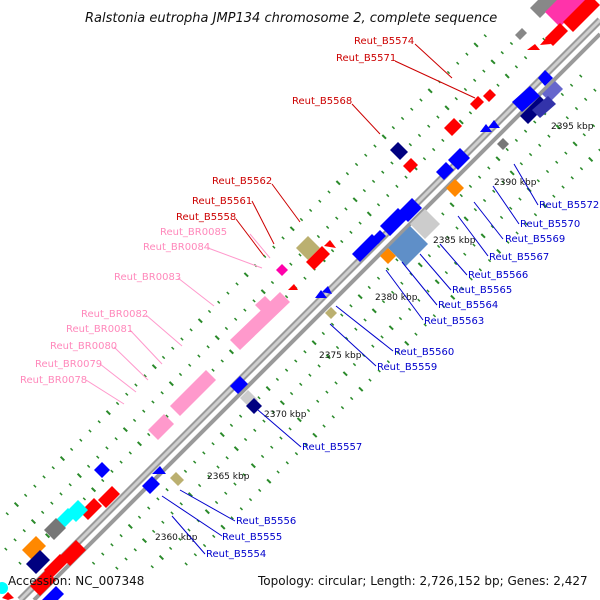 The width and height of the screenshot is (600, 600). I want to click on gene-label: Reut_BR0081, so click(99, 329).